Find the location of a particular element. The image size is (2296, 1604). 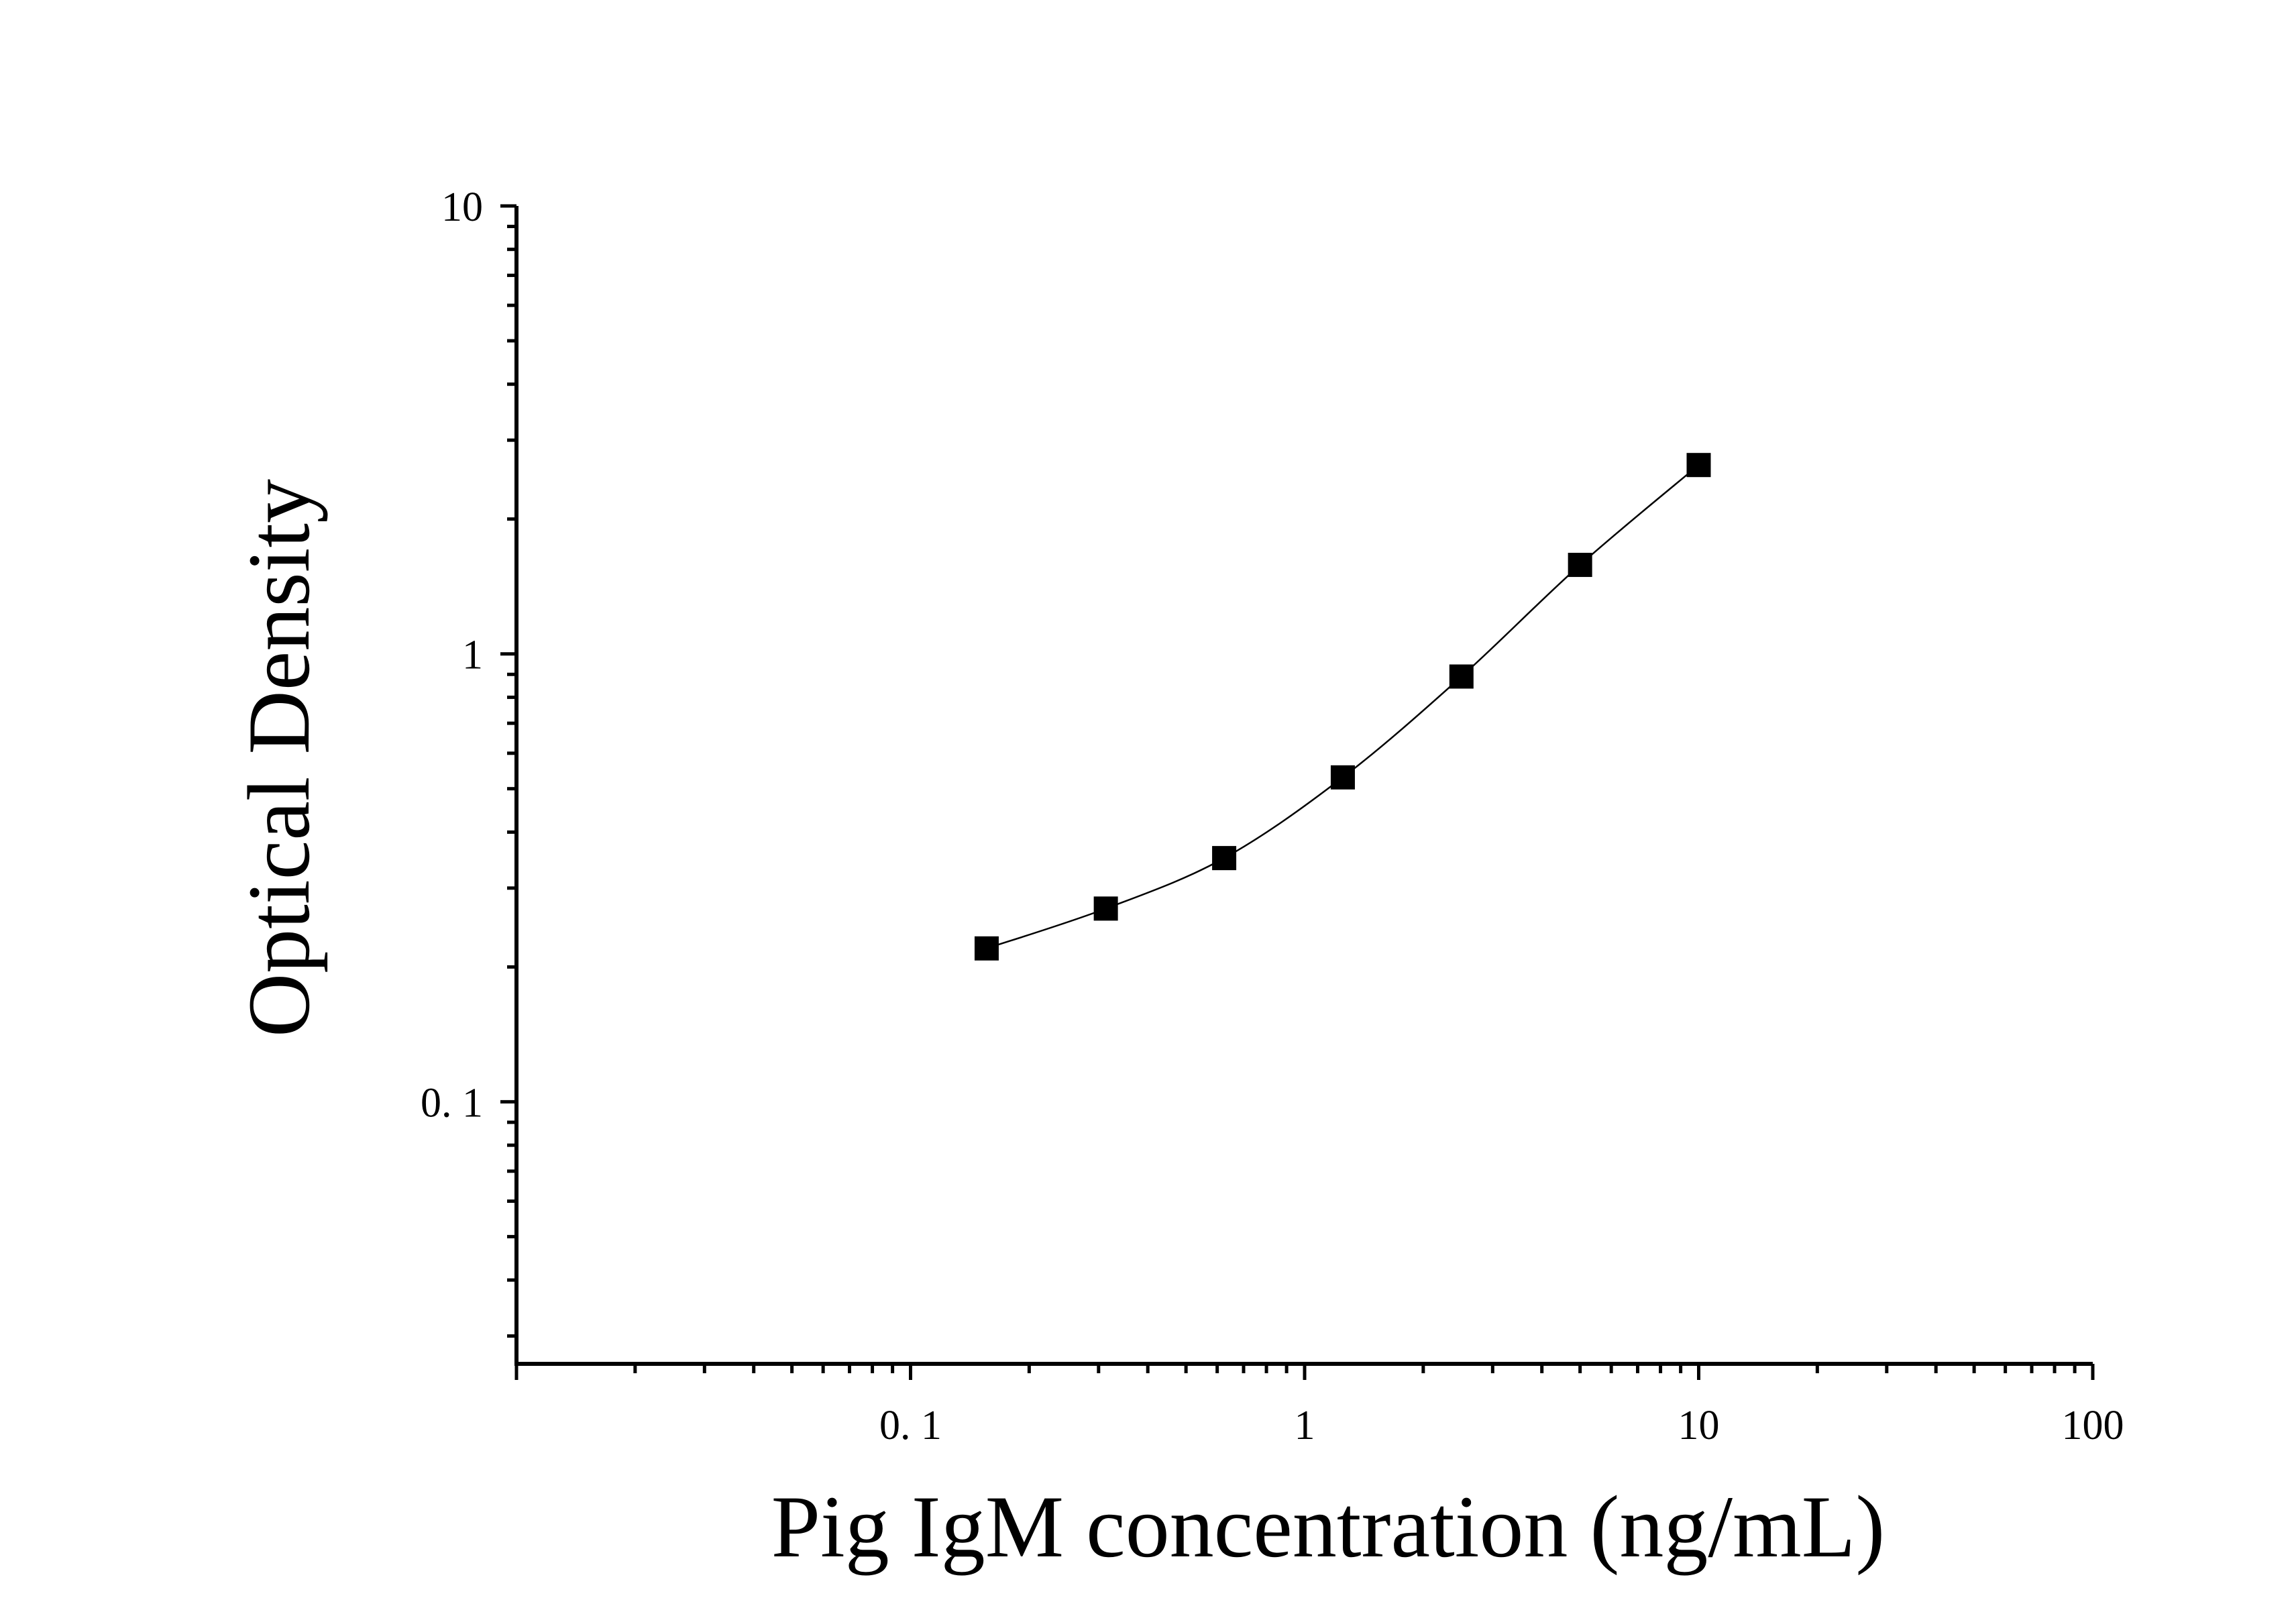

x-tick-label: 10 is located at coordinates (1699, 1425).